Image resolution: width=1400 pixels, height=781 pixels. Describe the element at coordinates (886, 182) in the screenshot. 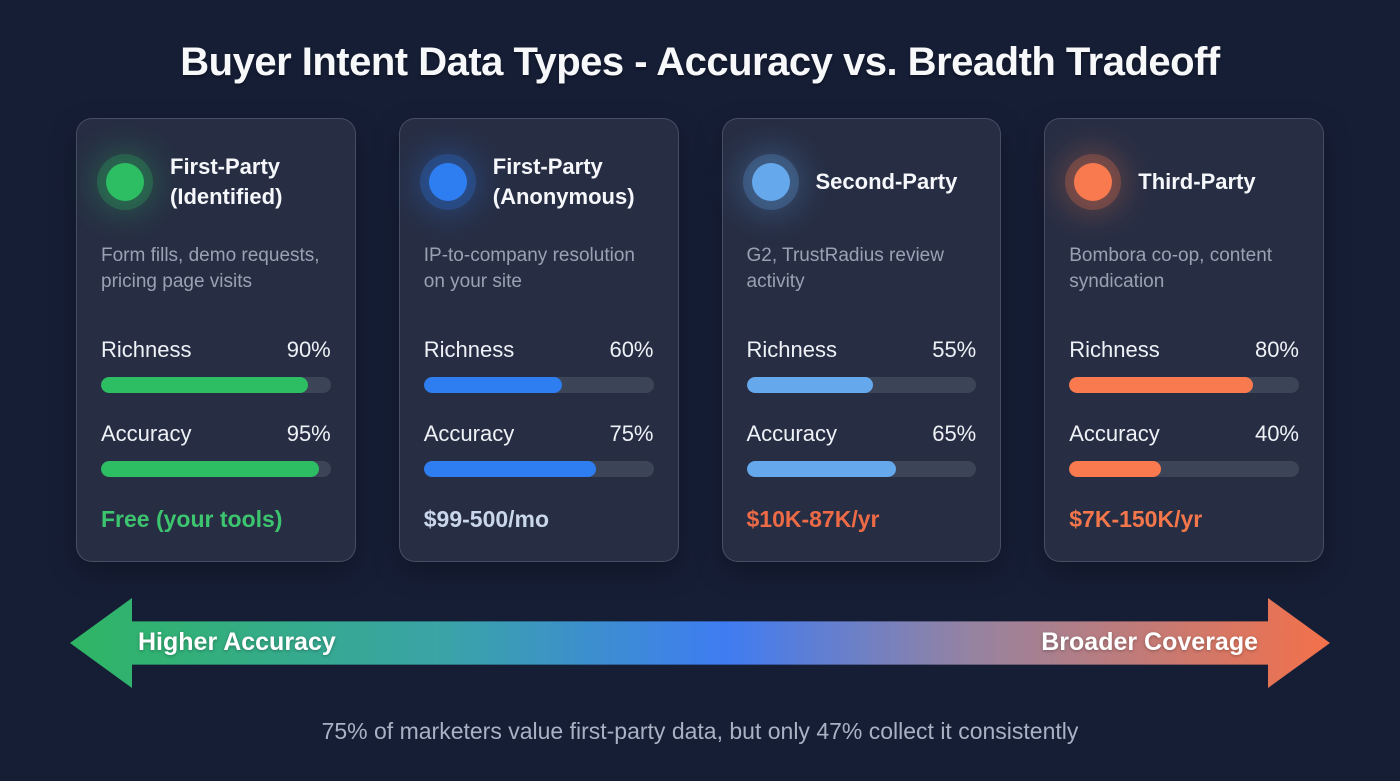

I see `card-title: Second-Party` at that location.